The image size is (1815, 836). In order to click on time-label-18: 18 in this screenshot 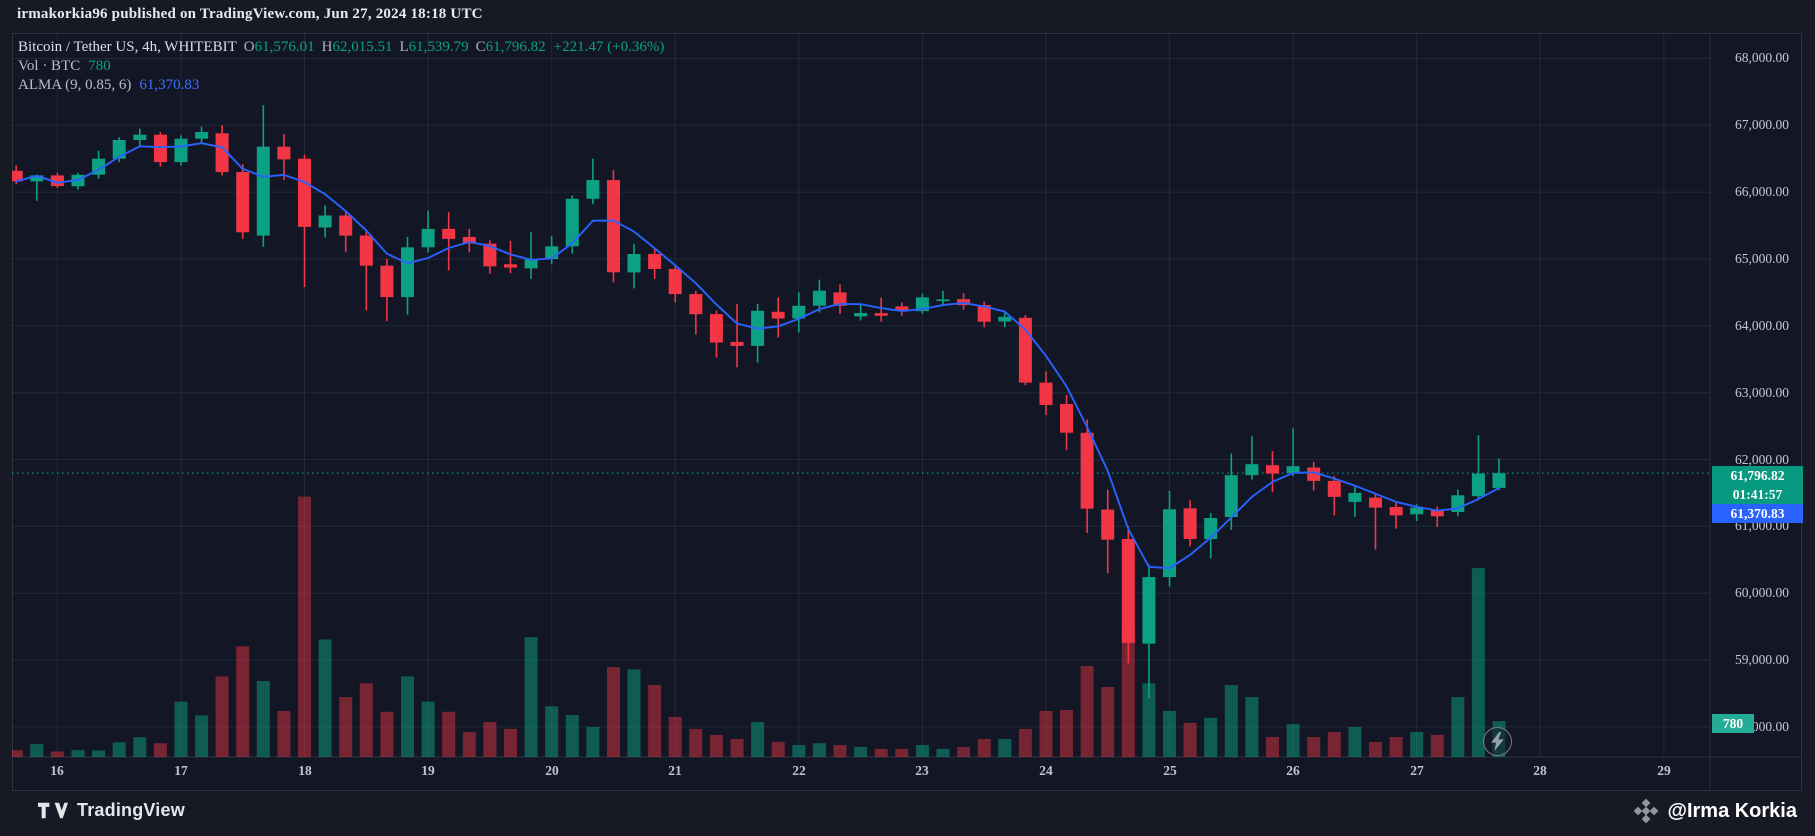, I will do `click(305, 770)`.